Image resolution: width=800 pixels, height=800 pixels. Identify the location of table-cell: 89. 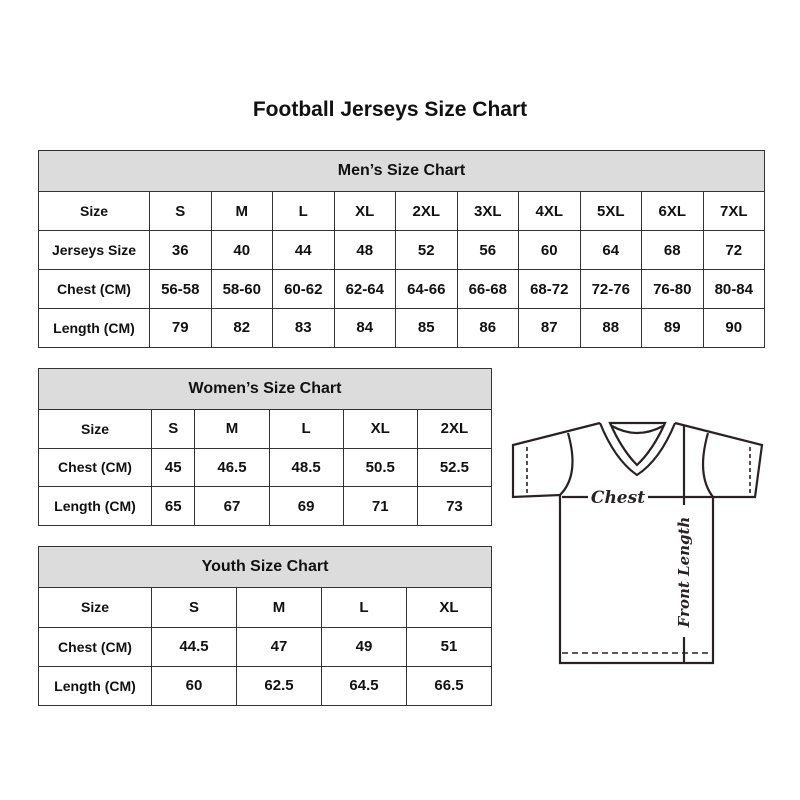
(672, 328).